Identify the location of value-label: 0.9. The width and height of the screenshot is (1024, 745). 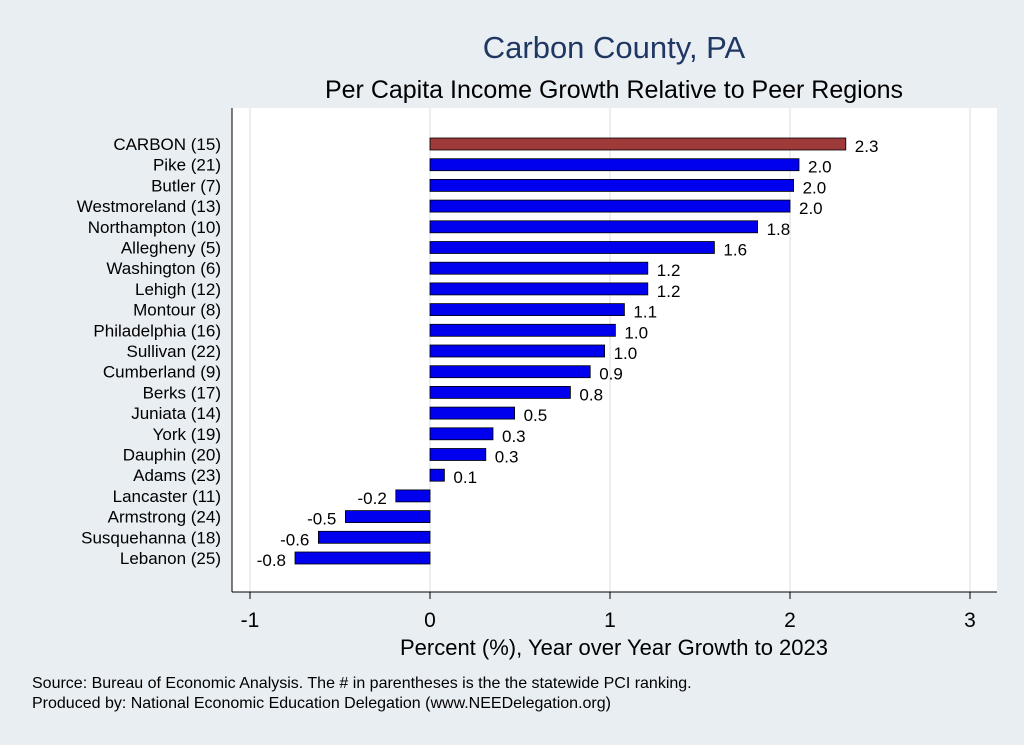
(611, 374).